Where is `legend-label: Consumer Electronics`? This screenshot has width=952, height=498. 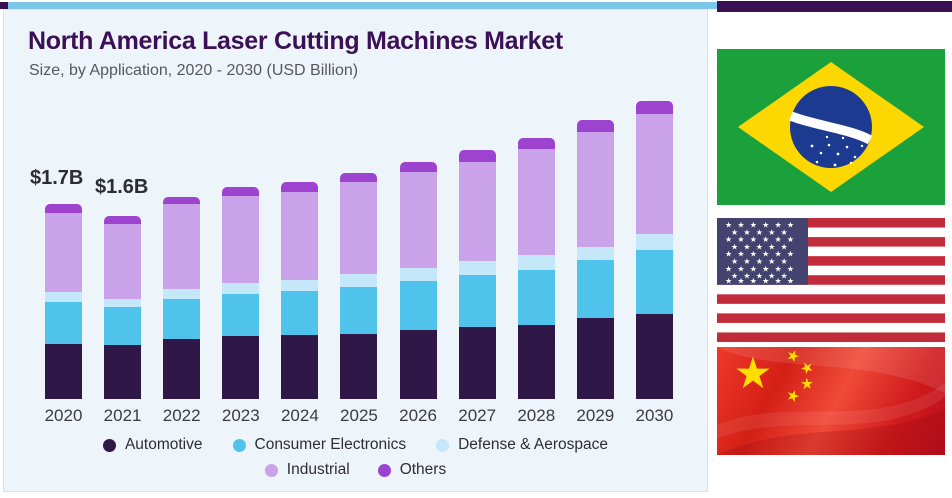 legend-label: Consumer Electronics is located at coordinates (330, 444).